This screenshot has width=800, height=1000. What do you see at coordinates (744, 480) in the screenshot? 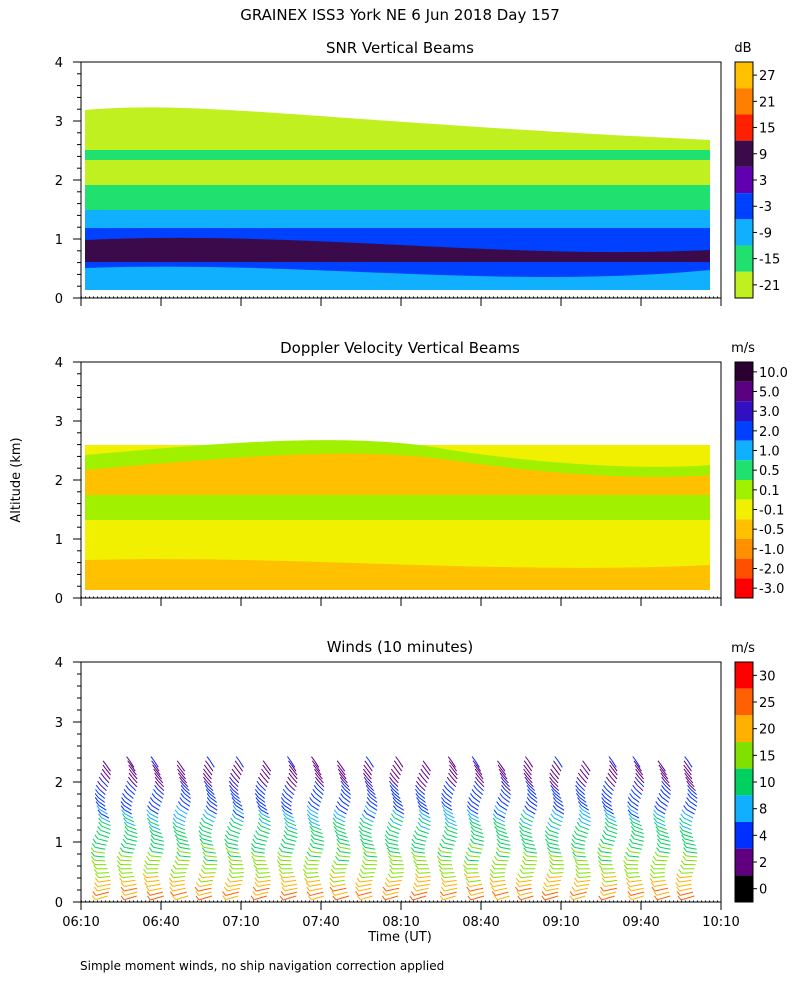
I see `doppler-colorbar-frame` at bounding box center [744, 480].